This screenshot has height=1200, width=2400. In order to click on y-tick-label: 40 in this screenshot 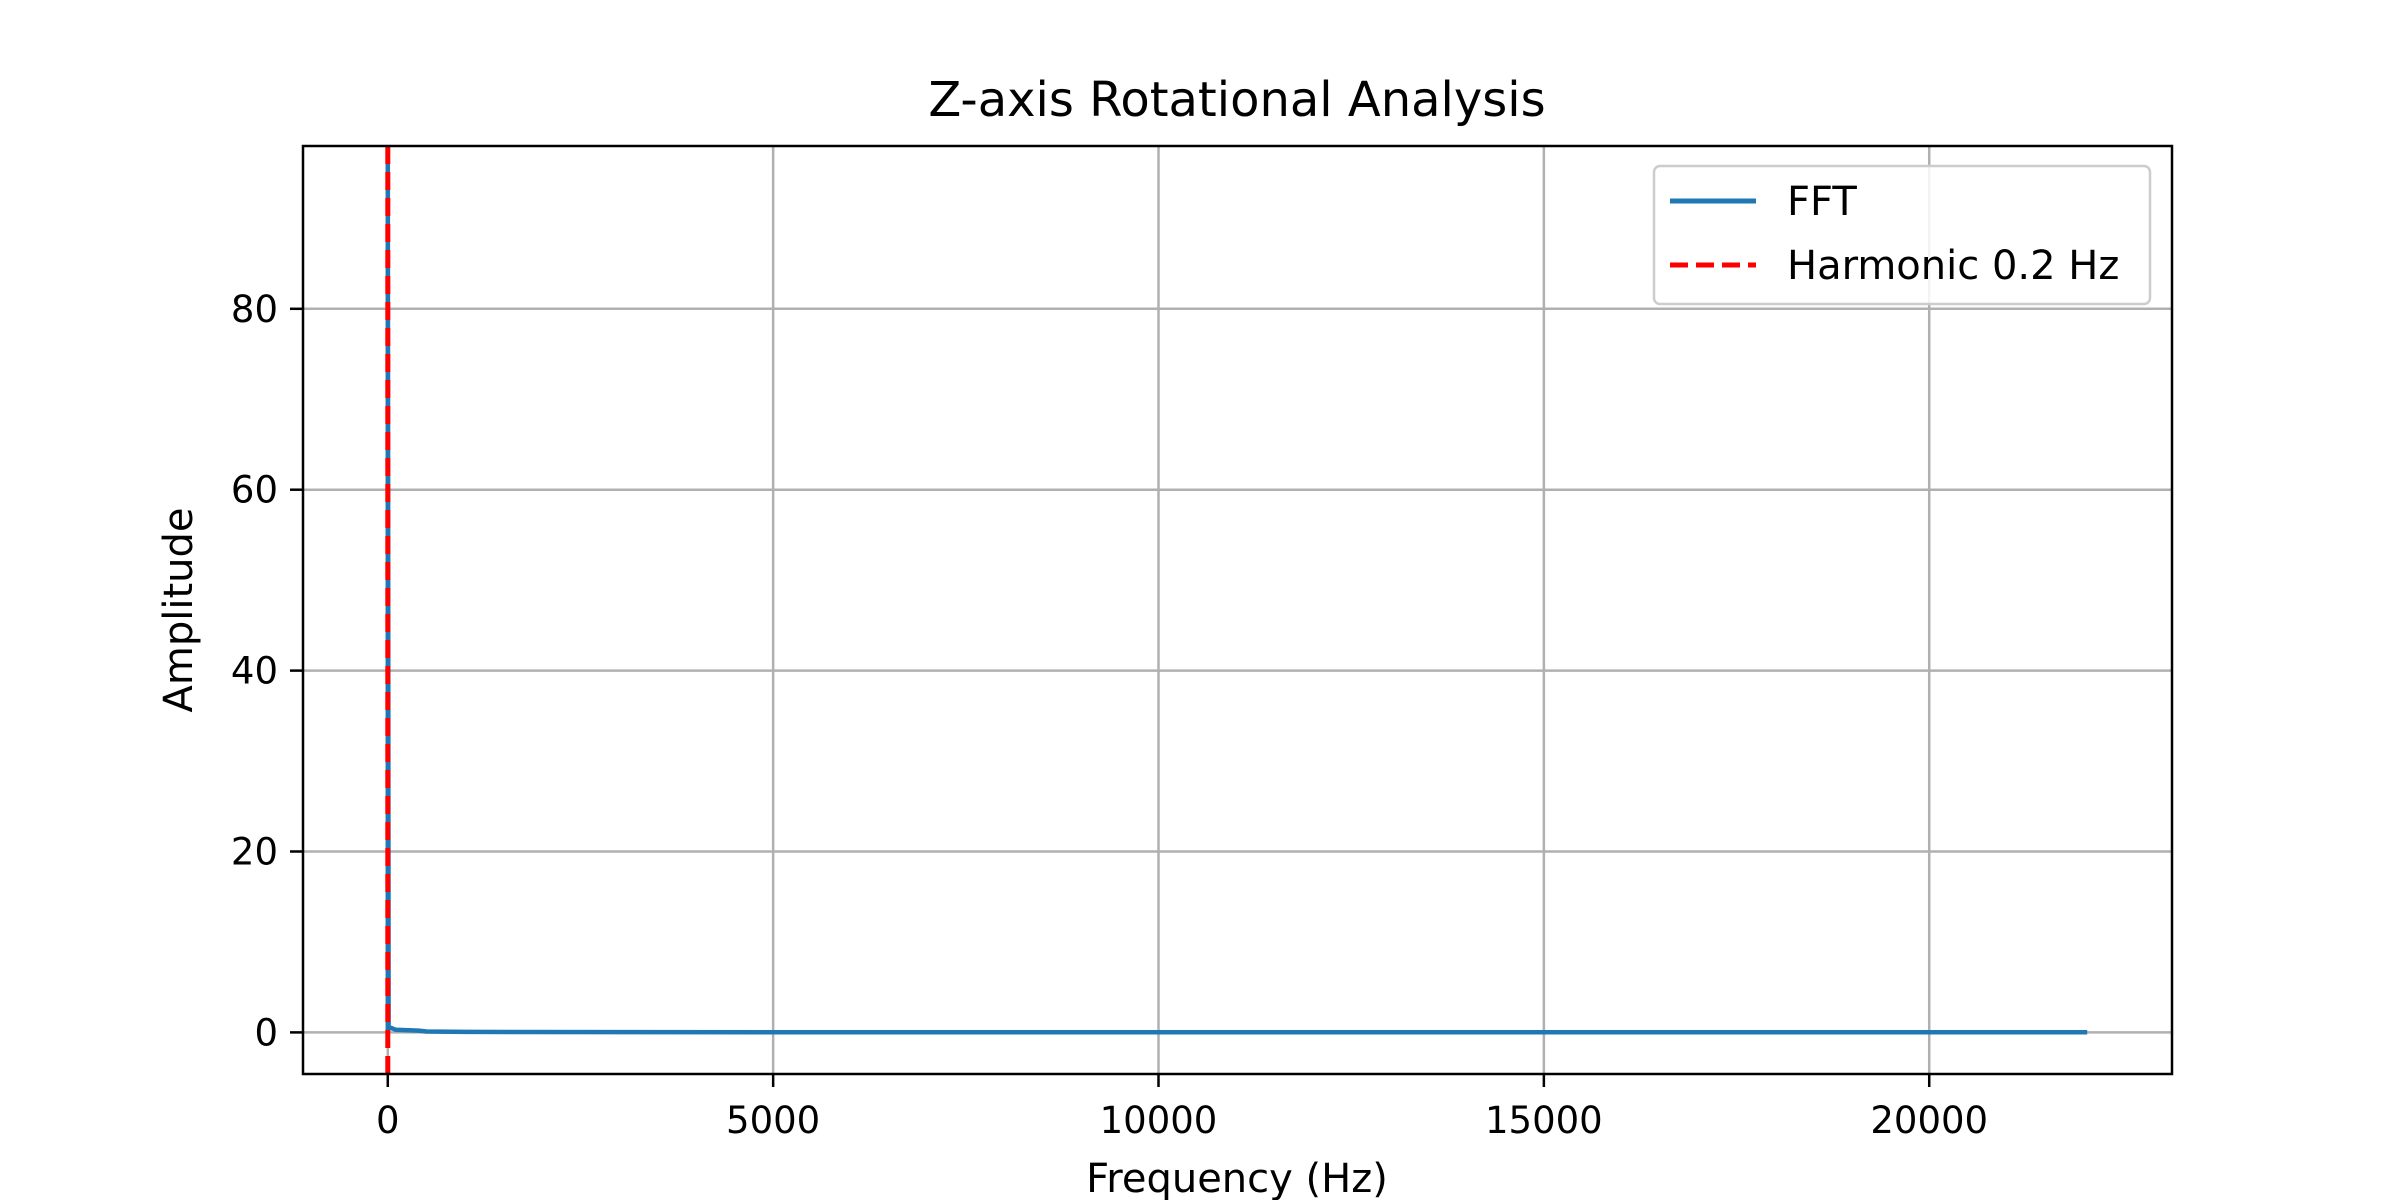, I will do `click(254, 671)`.